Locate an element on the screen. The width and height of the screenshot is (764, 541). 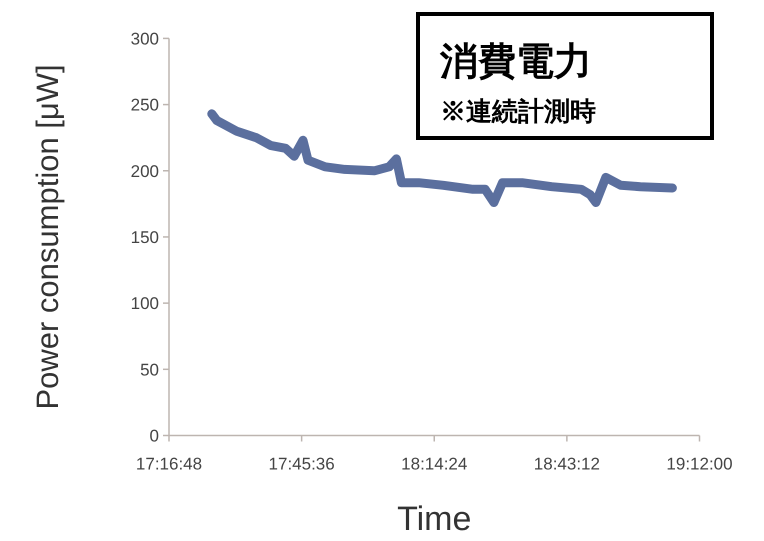
text: ※連続計測時 is located at coordinates (518, 111).